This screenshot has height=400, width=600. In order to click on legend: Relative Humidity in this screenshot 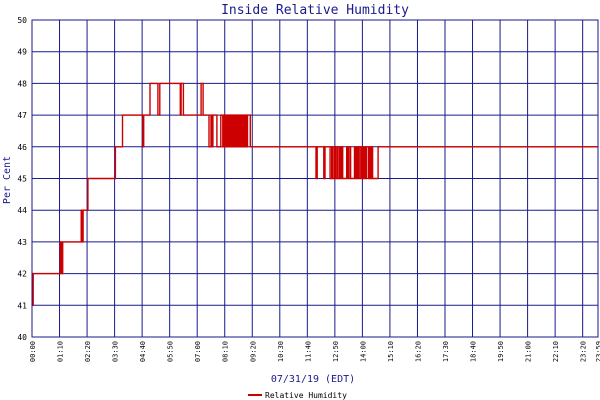, I will do `click(297, 395)`.